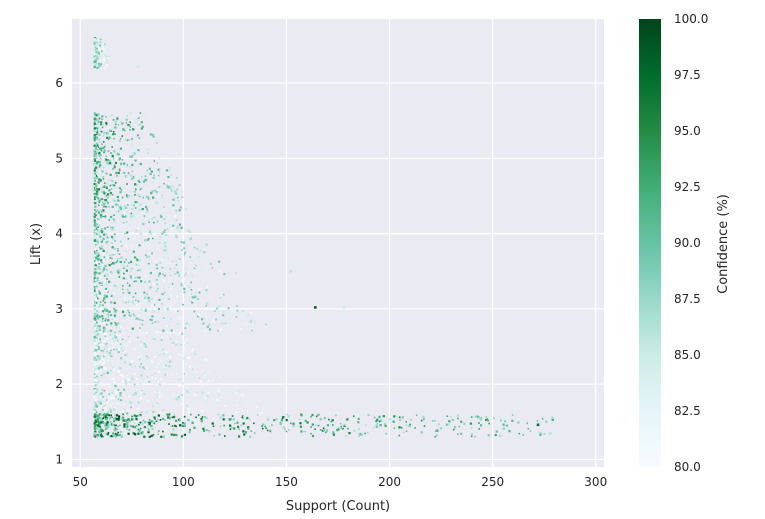 This screenshot has width=765, height=519. What do you see at coordinates (723, 244) in the screenshot?
I see `colorbar-label: Confidence (%)` at bounding box center [723, 244].